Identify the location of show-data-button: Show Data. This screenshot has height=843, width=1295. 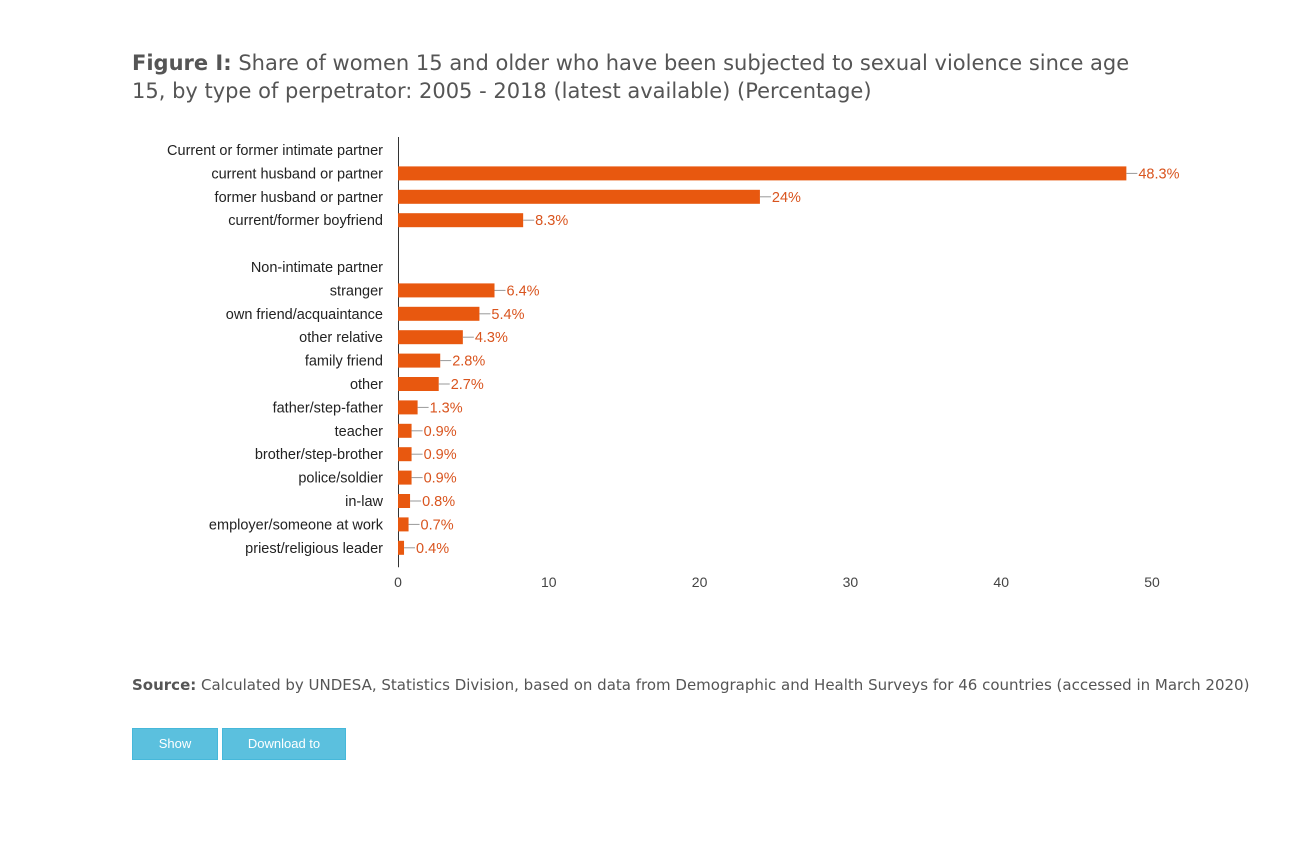
(175, 754).